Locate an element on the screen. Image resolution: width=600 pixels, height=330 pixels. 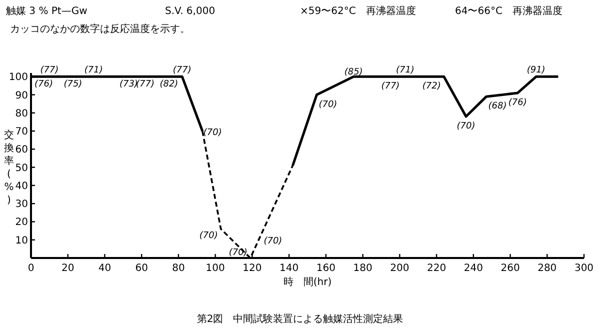
y-tick-label: 30 is located at coordinates (21, 204).